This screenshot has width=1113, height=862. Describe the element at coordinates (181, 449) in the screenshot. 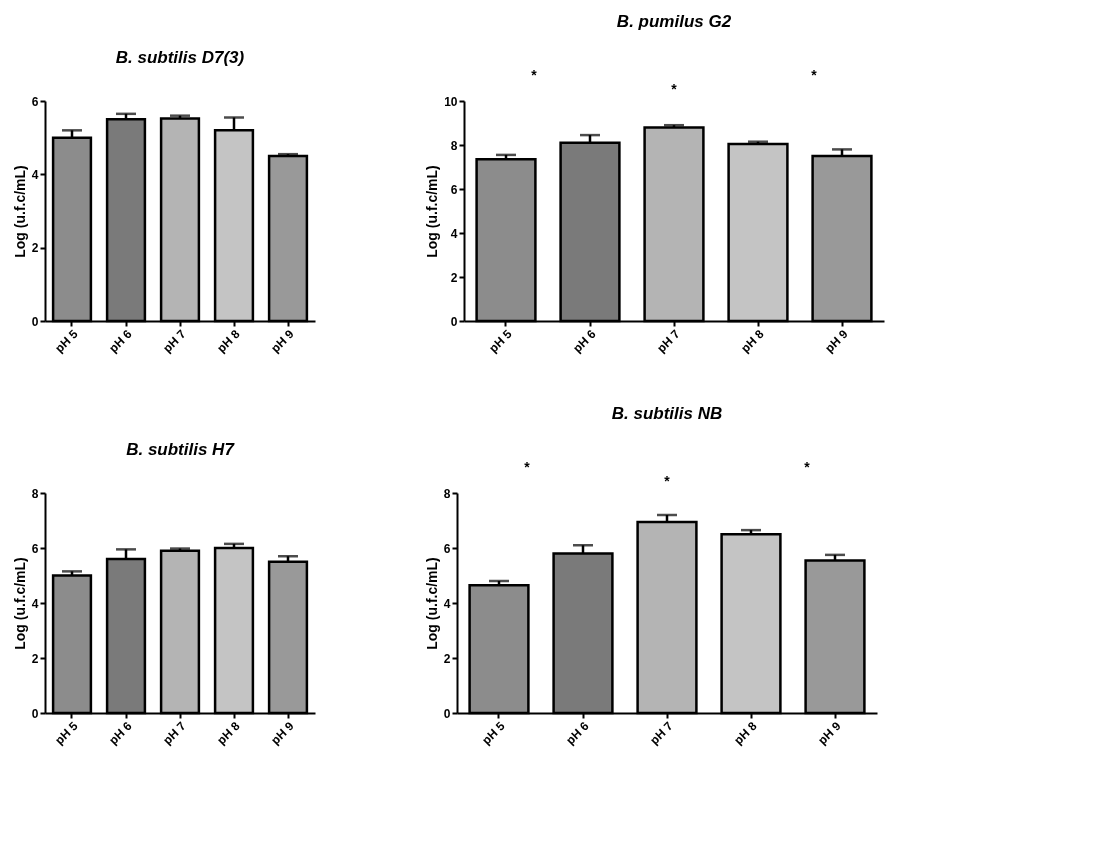

I see `chart-title: B. subtilis H7` at that location.